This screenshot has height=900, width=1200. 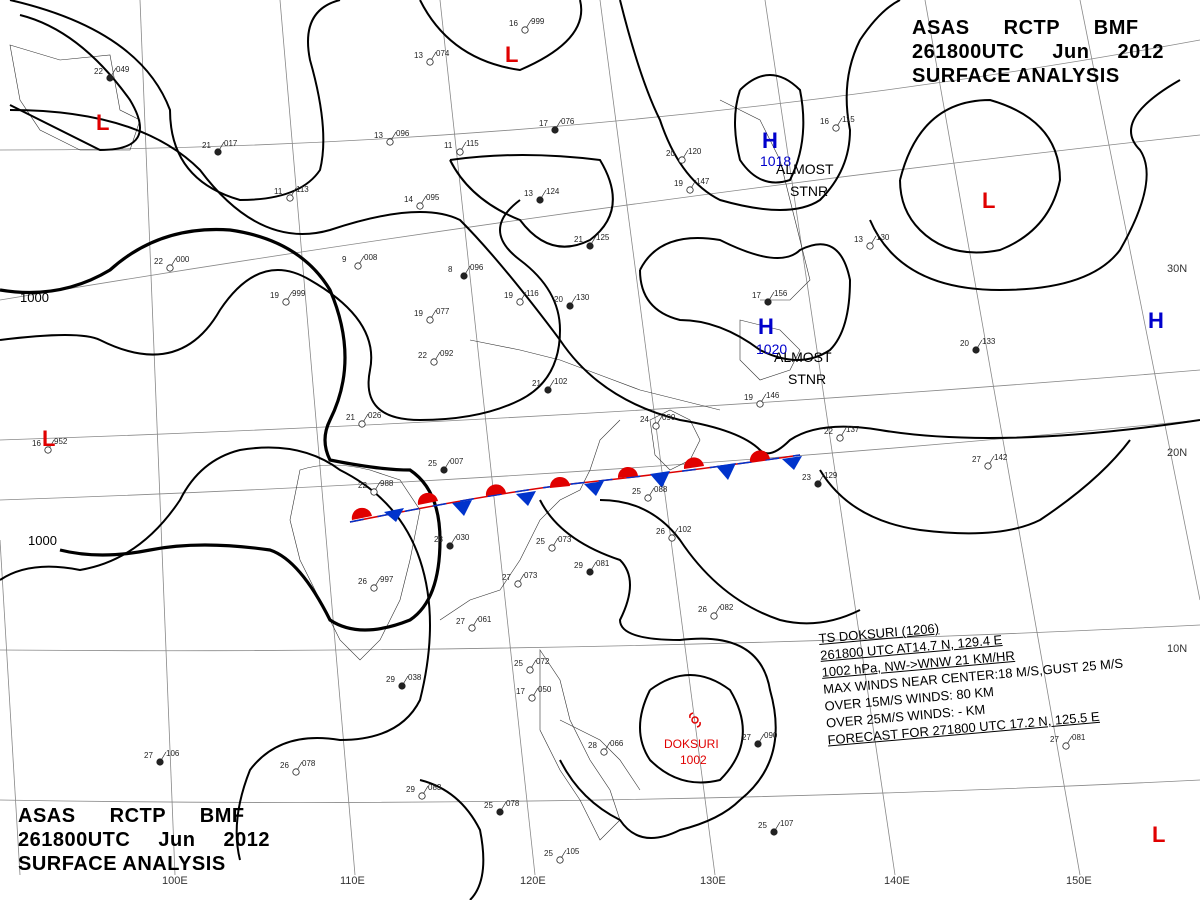 I want to click on lon-label-130e: 130E, so click(x=713, y=881).